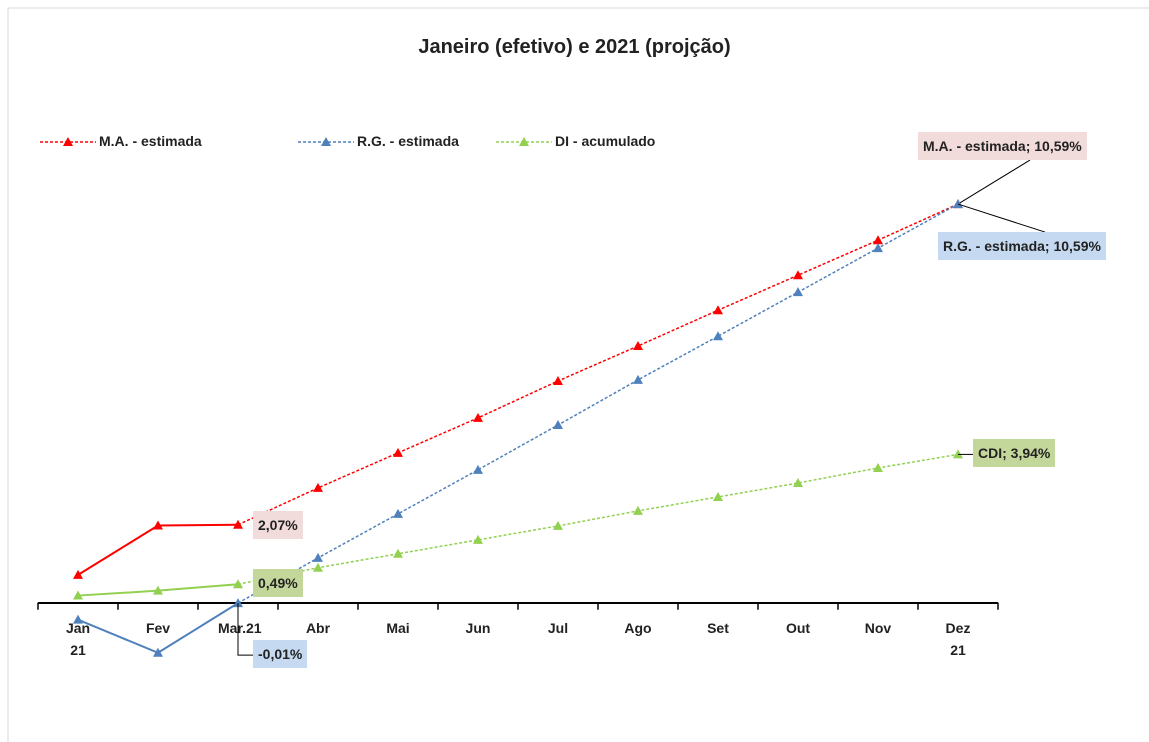 This screenshot has height=742, width=1149. Describe the element at coordinates (1014, 453) in the screenshot. I see `data-label: CDI; 3,94%` at that location.